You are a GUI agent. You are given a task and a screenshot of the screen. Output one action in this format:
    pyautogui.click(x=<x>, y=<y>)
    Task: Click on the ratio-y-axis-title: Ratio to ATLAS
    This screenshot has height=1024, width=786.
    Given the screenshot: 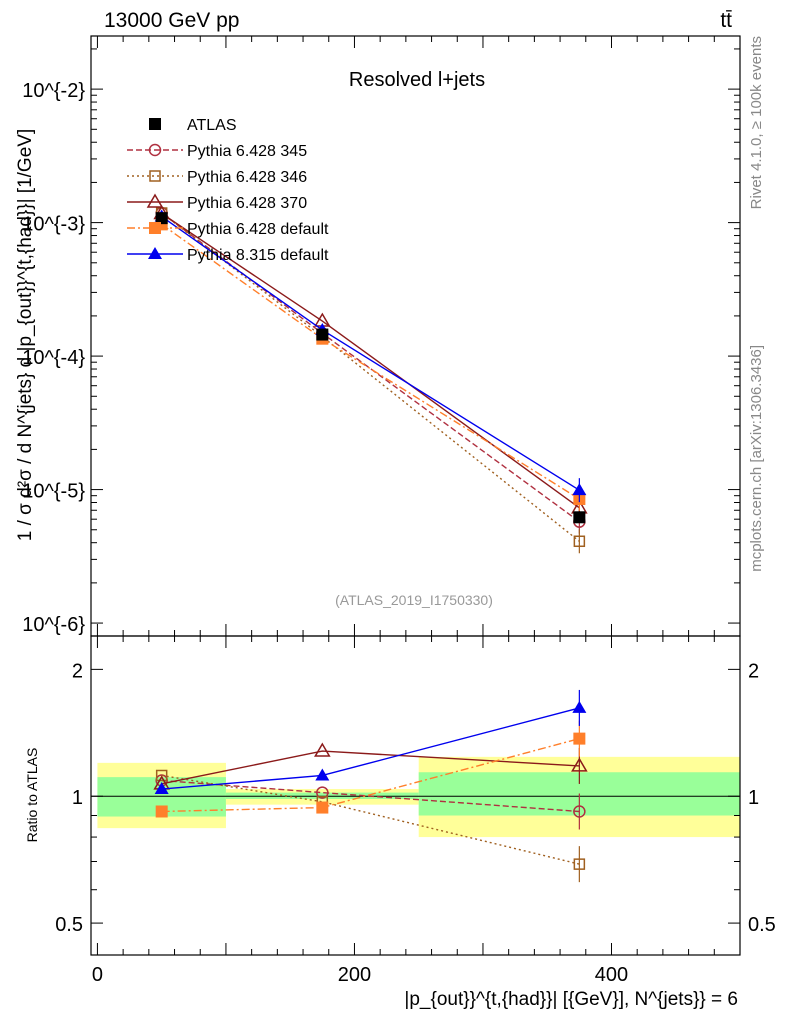 What is the action you would take?
    pyautogui.click(x=32, y=795)
    